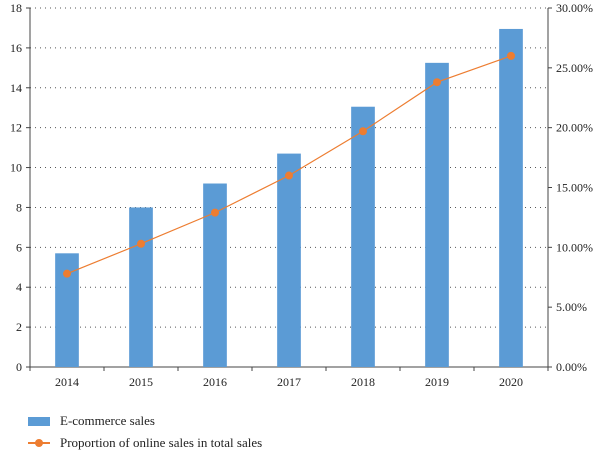 The height and width of the screenshot is (458, 600). What do you see at coordinates (16, 128) in the screenshot?
I see `y-left-tick-label: 12` at bounding box center [16, 128].